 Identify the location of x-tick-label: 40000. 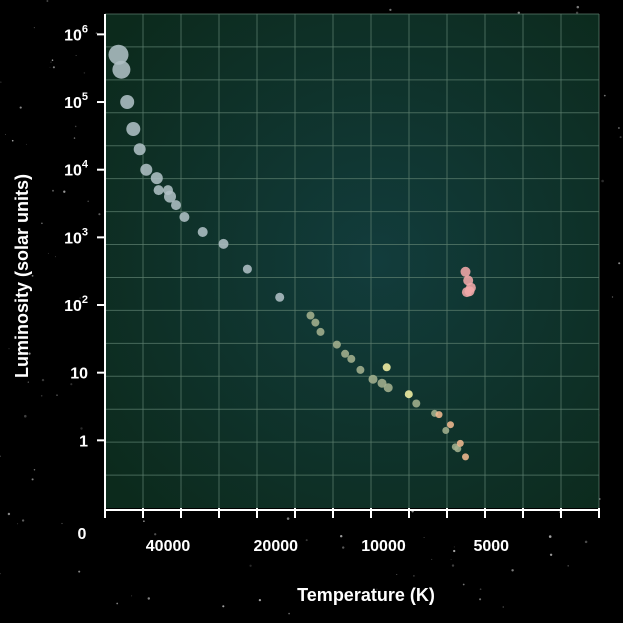
(168, 546).